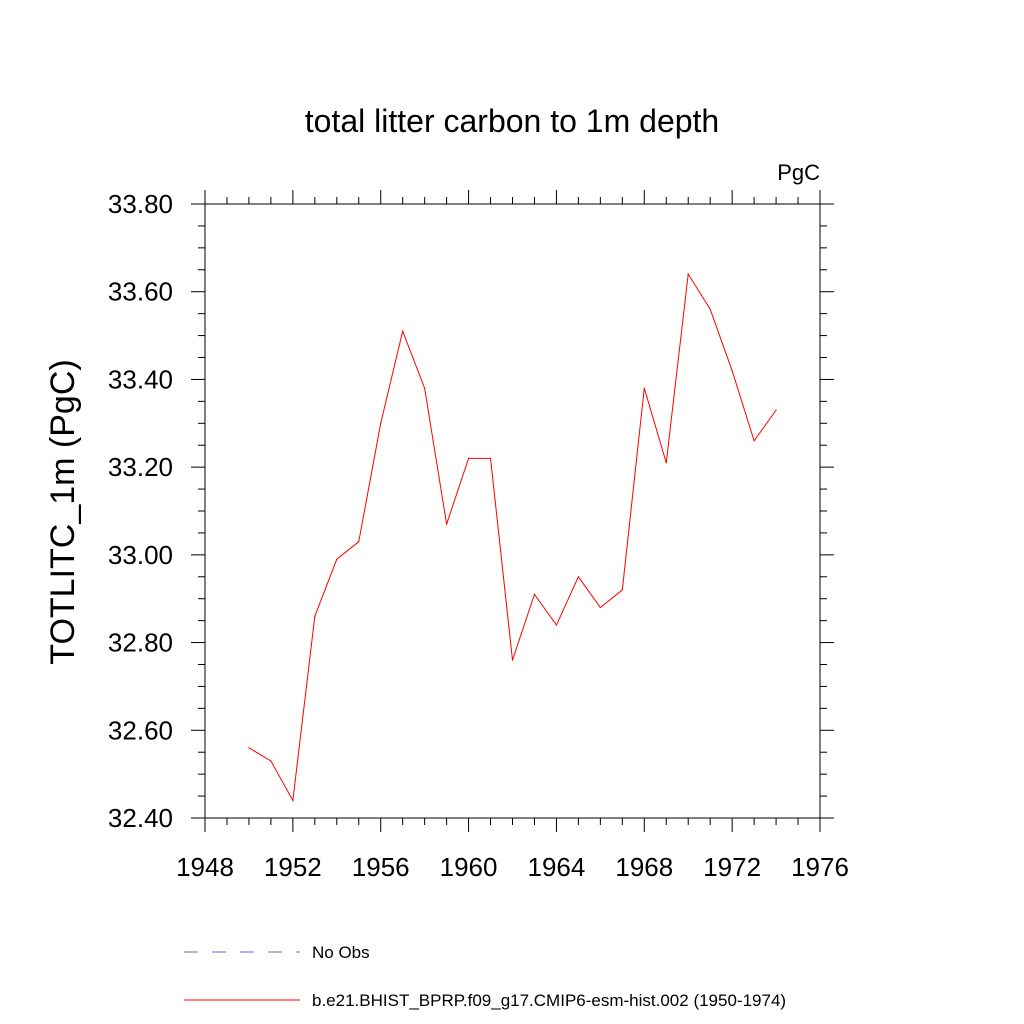  I want to click on y-tick-label: 33.00, so click(140, 555).